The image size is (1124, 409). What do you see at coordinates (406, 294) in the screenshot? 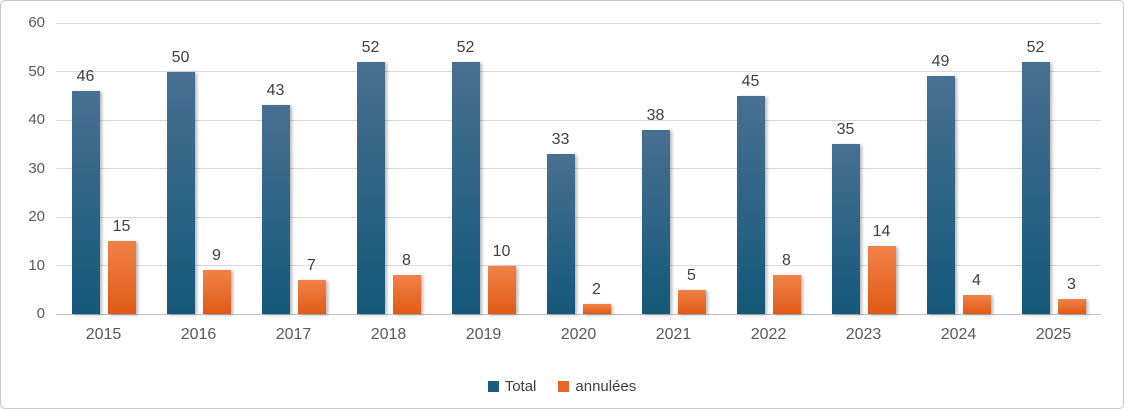
I see `bar-annulees-2018` at bounding box center [406, 294].